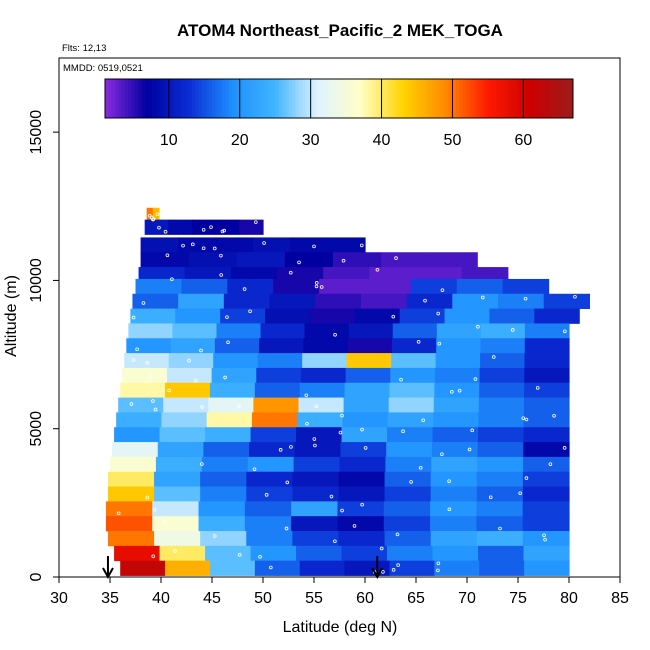 The height and width of the screenshot is (650, 650). Describe the element at coordinates (11, 316) in the screenshot. I see `y-axis-label: Altitude (m)` at that location.